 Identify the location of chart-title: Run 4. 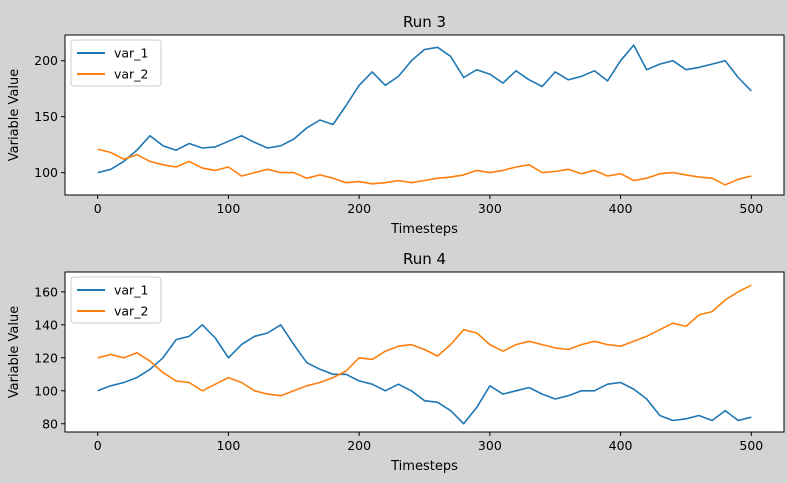
(424, 259).